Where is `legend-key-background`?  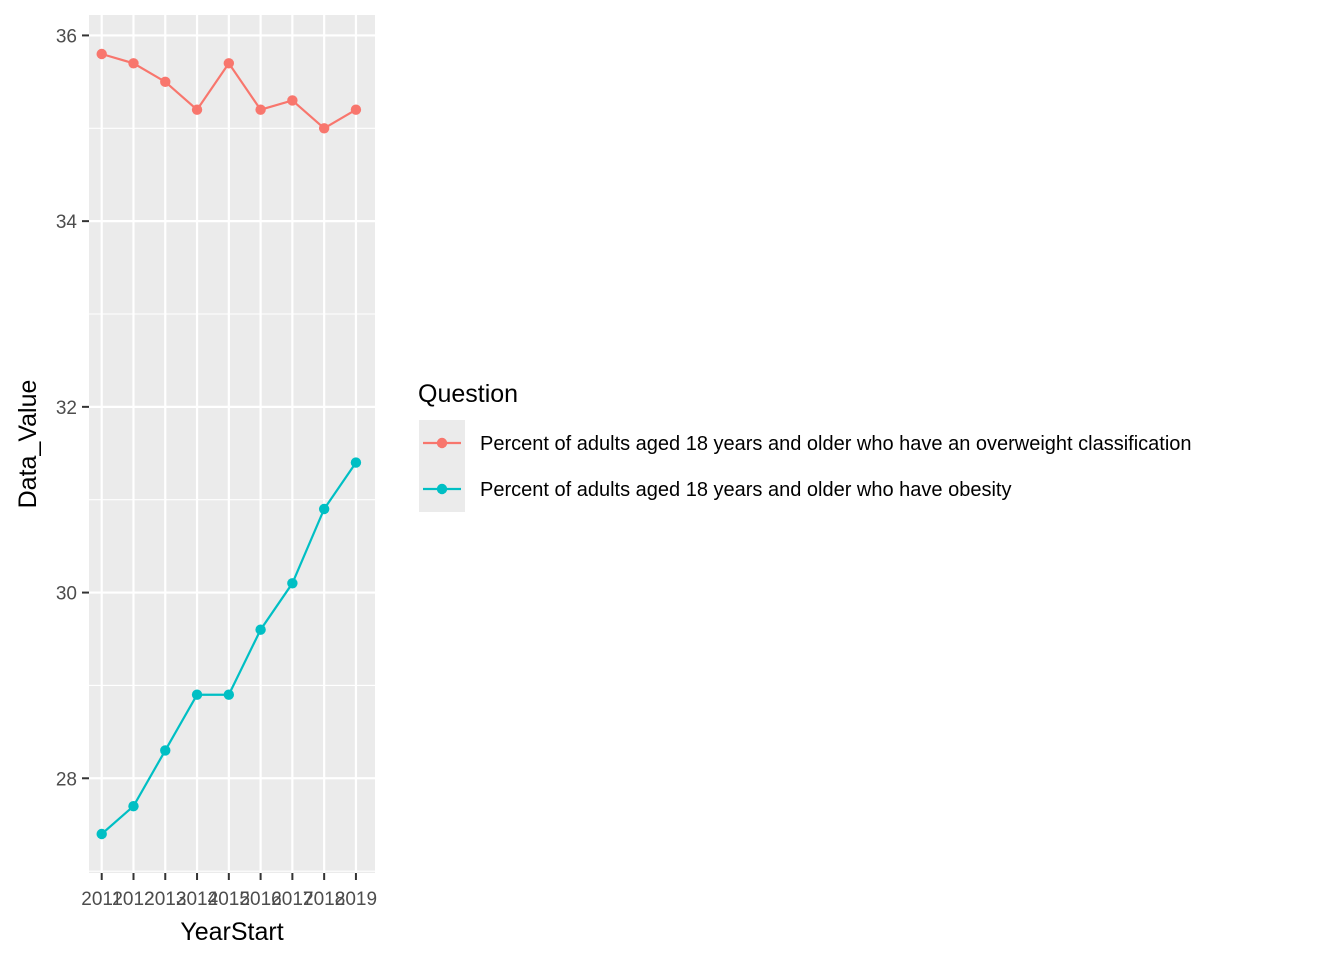
legend-key-background is located at coordinates (442, 466).